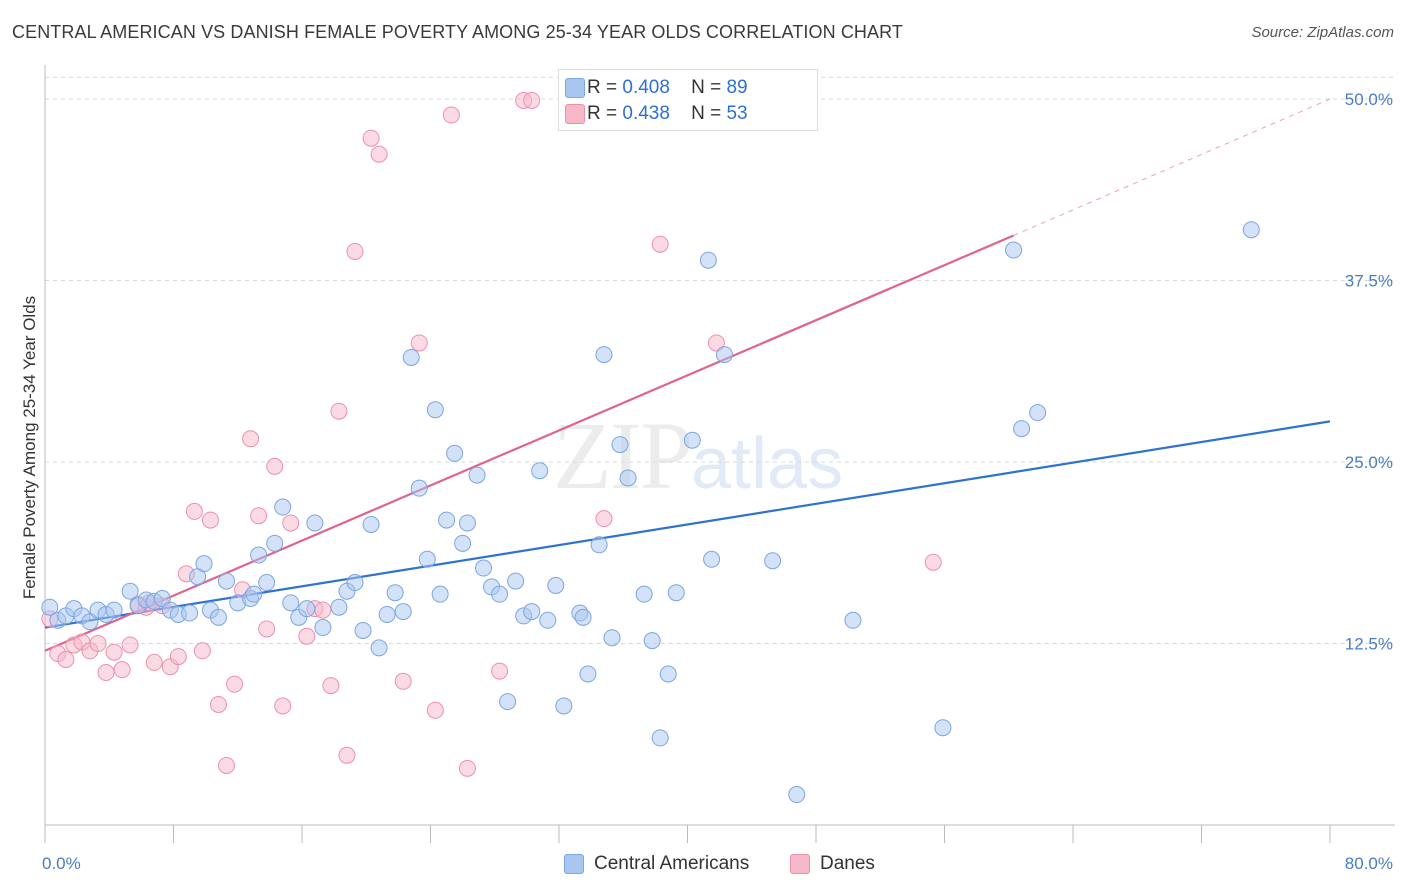 The image size is (1406, 892). Describe the element at coordinates (767, 464) in the screenshot. I see `watermark-atlas: atlas` at that location.